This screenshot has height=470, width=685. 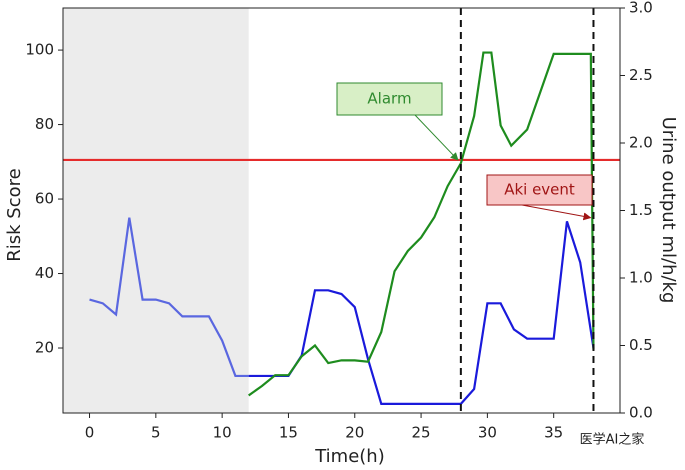 I want to click on y2-tick-label: 0.5, so click(x=641, y=345).